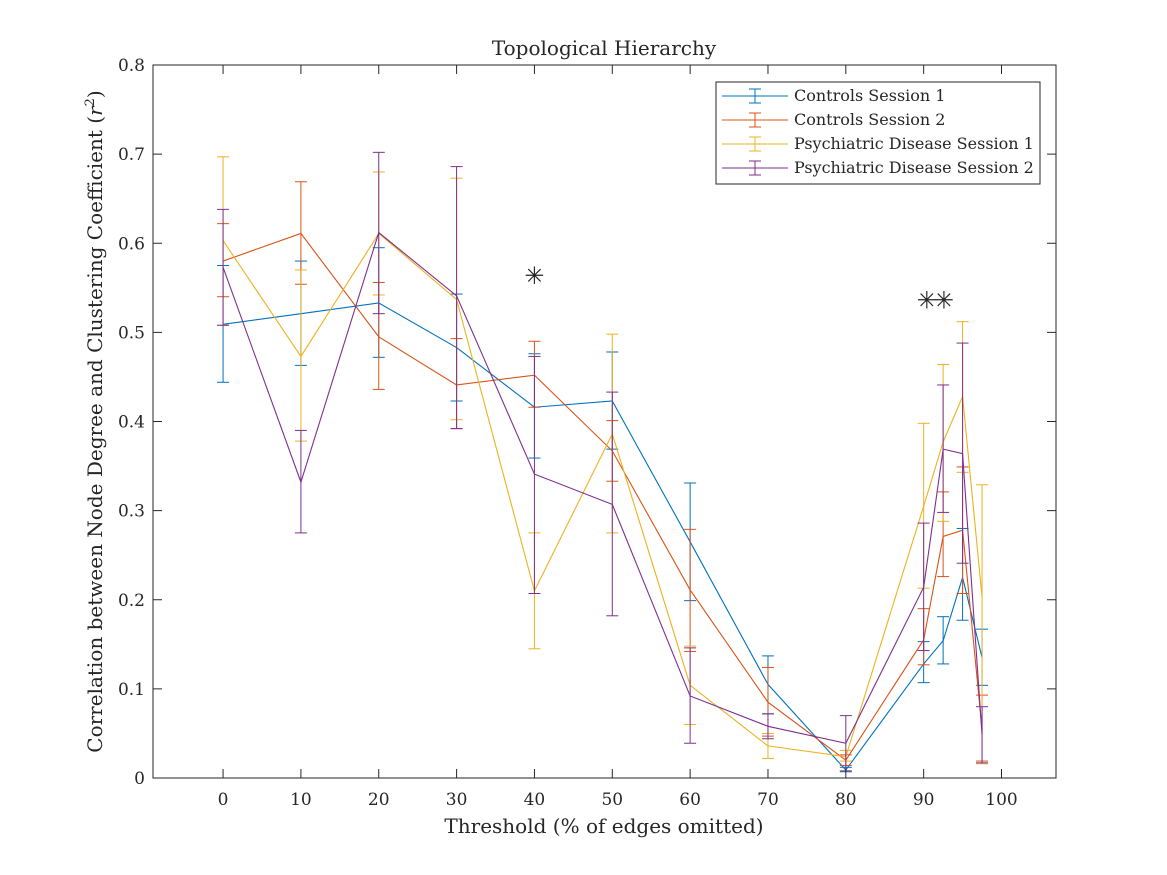 Image resolution: width=1167 pixels, height=875 pixels. What do you see at coordinates (914, 143) in the screenshot?
I see `legend-label: Psychiatric Disease Session 1` at bounding box center [914, 143].